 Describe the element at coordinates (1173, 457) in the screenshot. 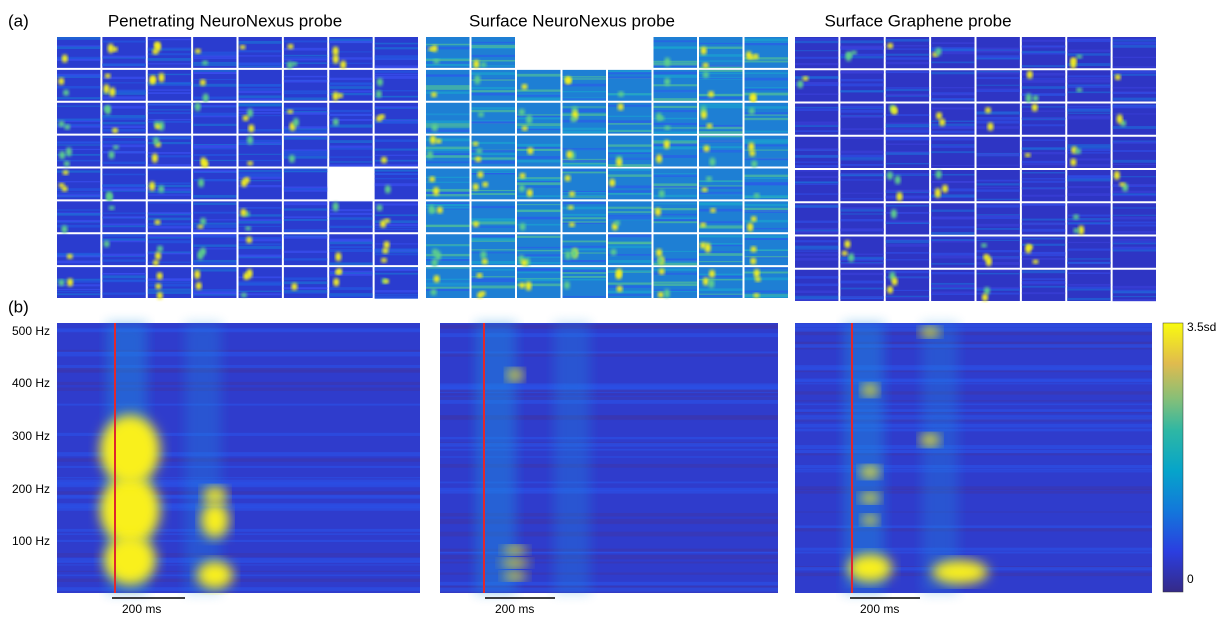

I see `colorbar` at that location.